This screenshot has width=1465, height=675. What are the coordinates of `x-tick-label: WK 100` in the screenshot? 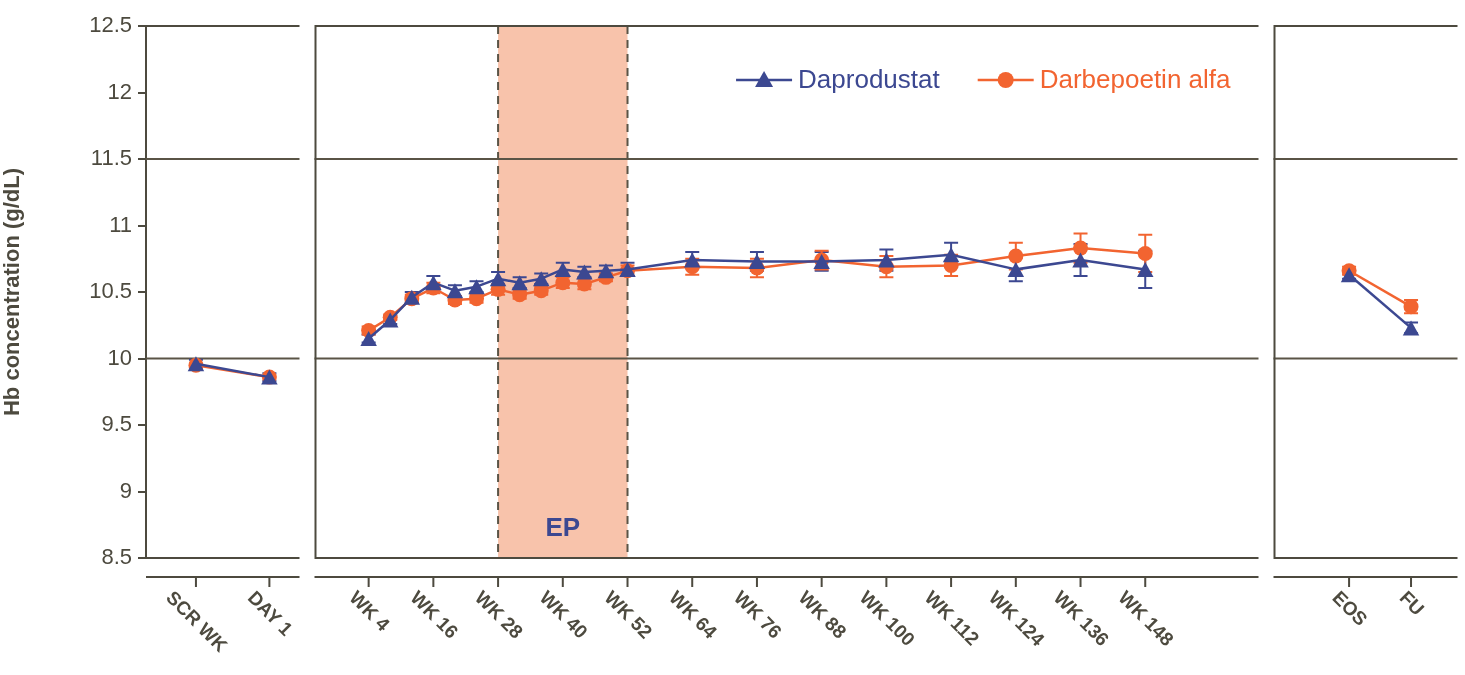 It's located at (887, 618).